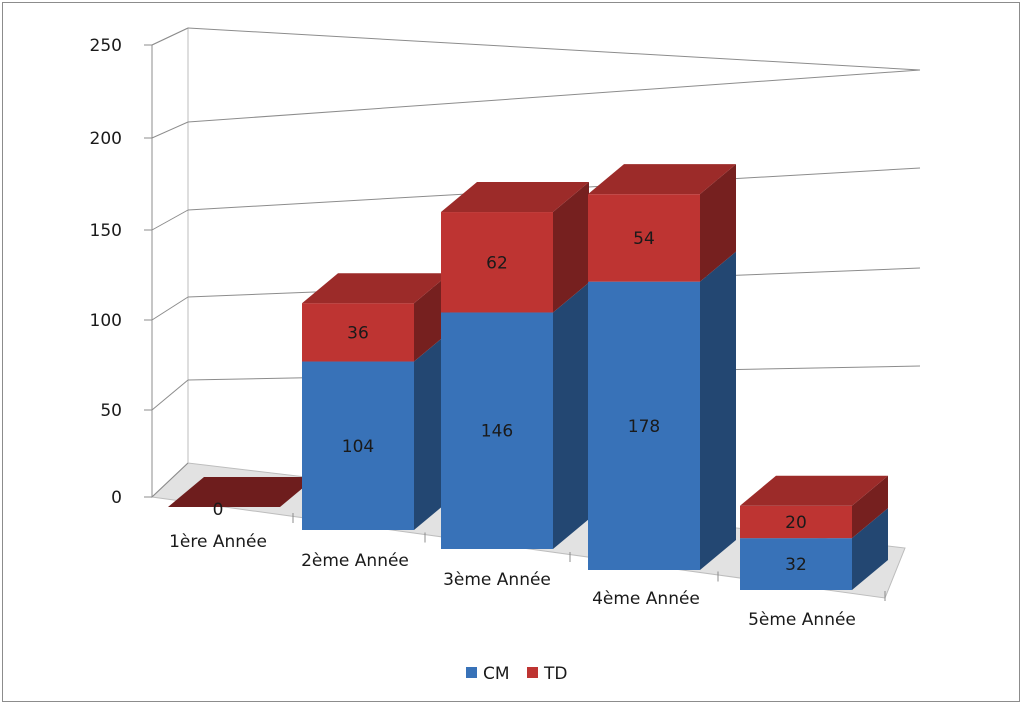 The image size is (1024, 706). Describe the element at coordinates (170, 263) in the screenshot. I see `side-wall` at that location.